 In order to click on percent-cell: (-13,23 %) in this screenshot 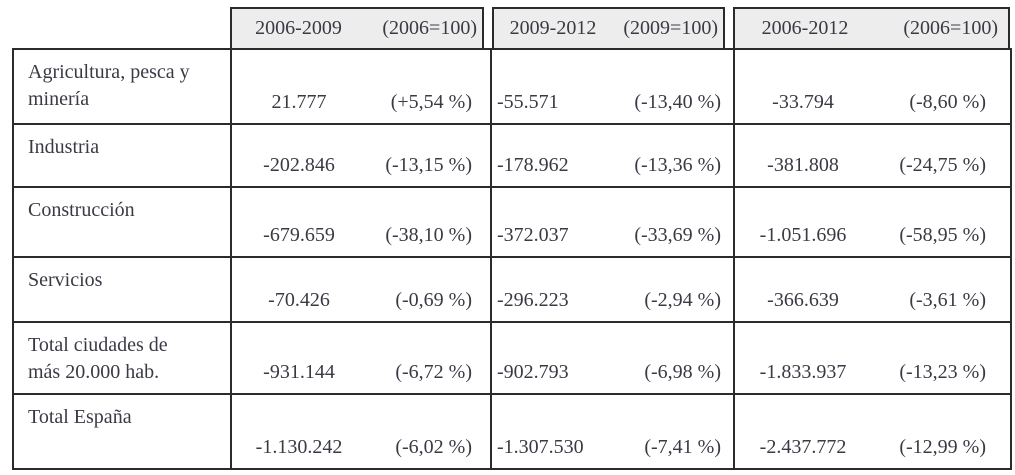, I will do `click(941, 358)`.